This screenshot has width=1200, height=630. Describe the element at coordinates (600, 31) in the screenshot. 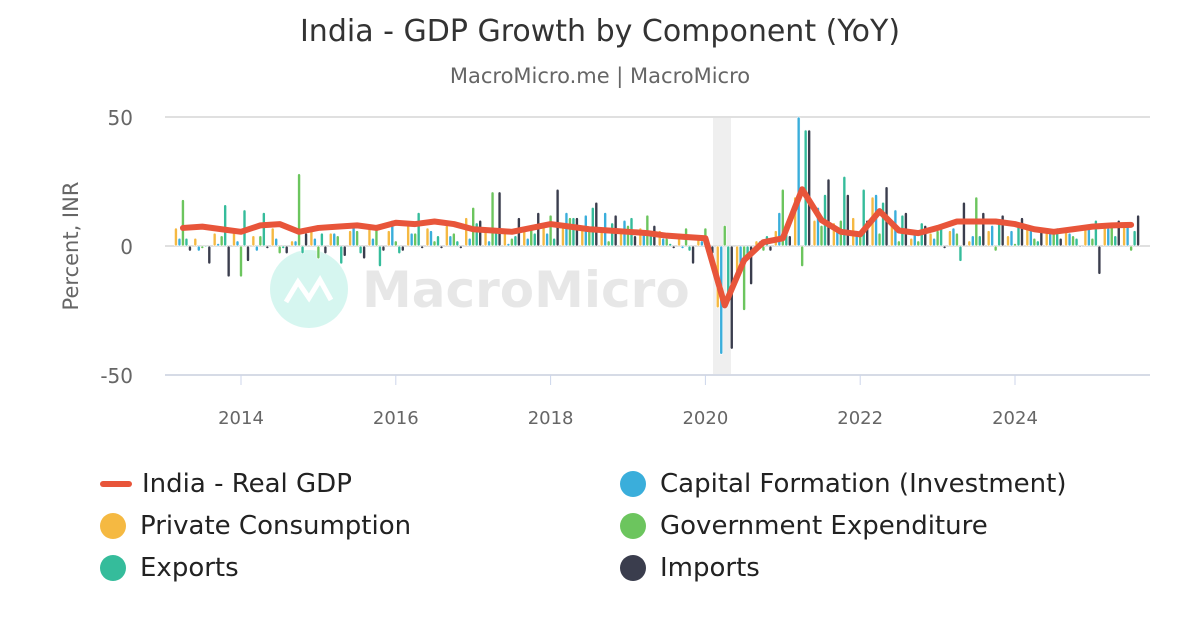

I see `chart-title: India - GDP Growth by Component (YoY)` at that location.